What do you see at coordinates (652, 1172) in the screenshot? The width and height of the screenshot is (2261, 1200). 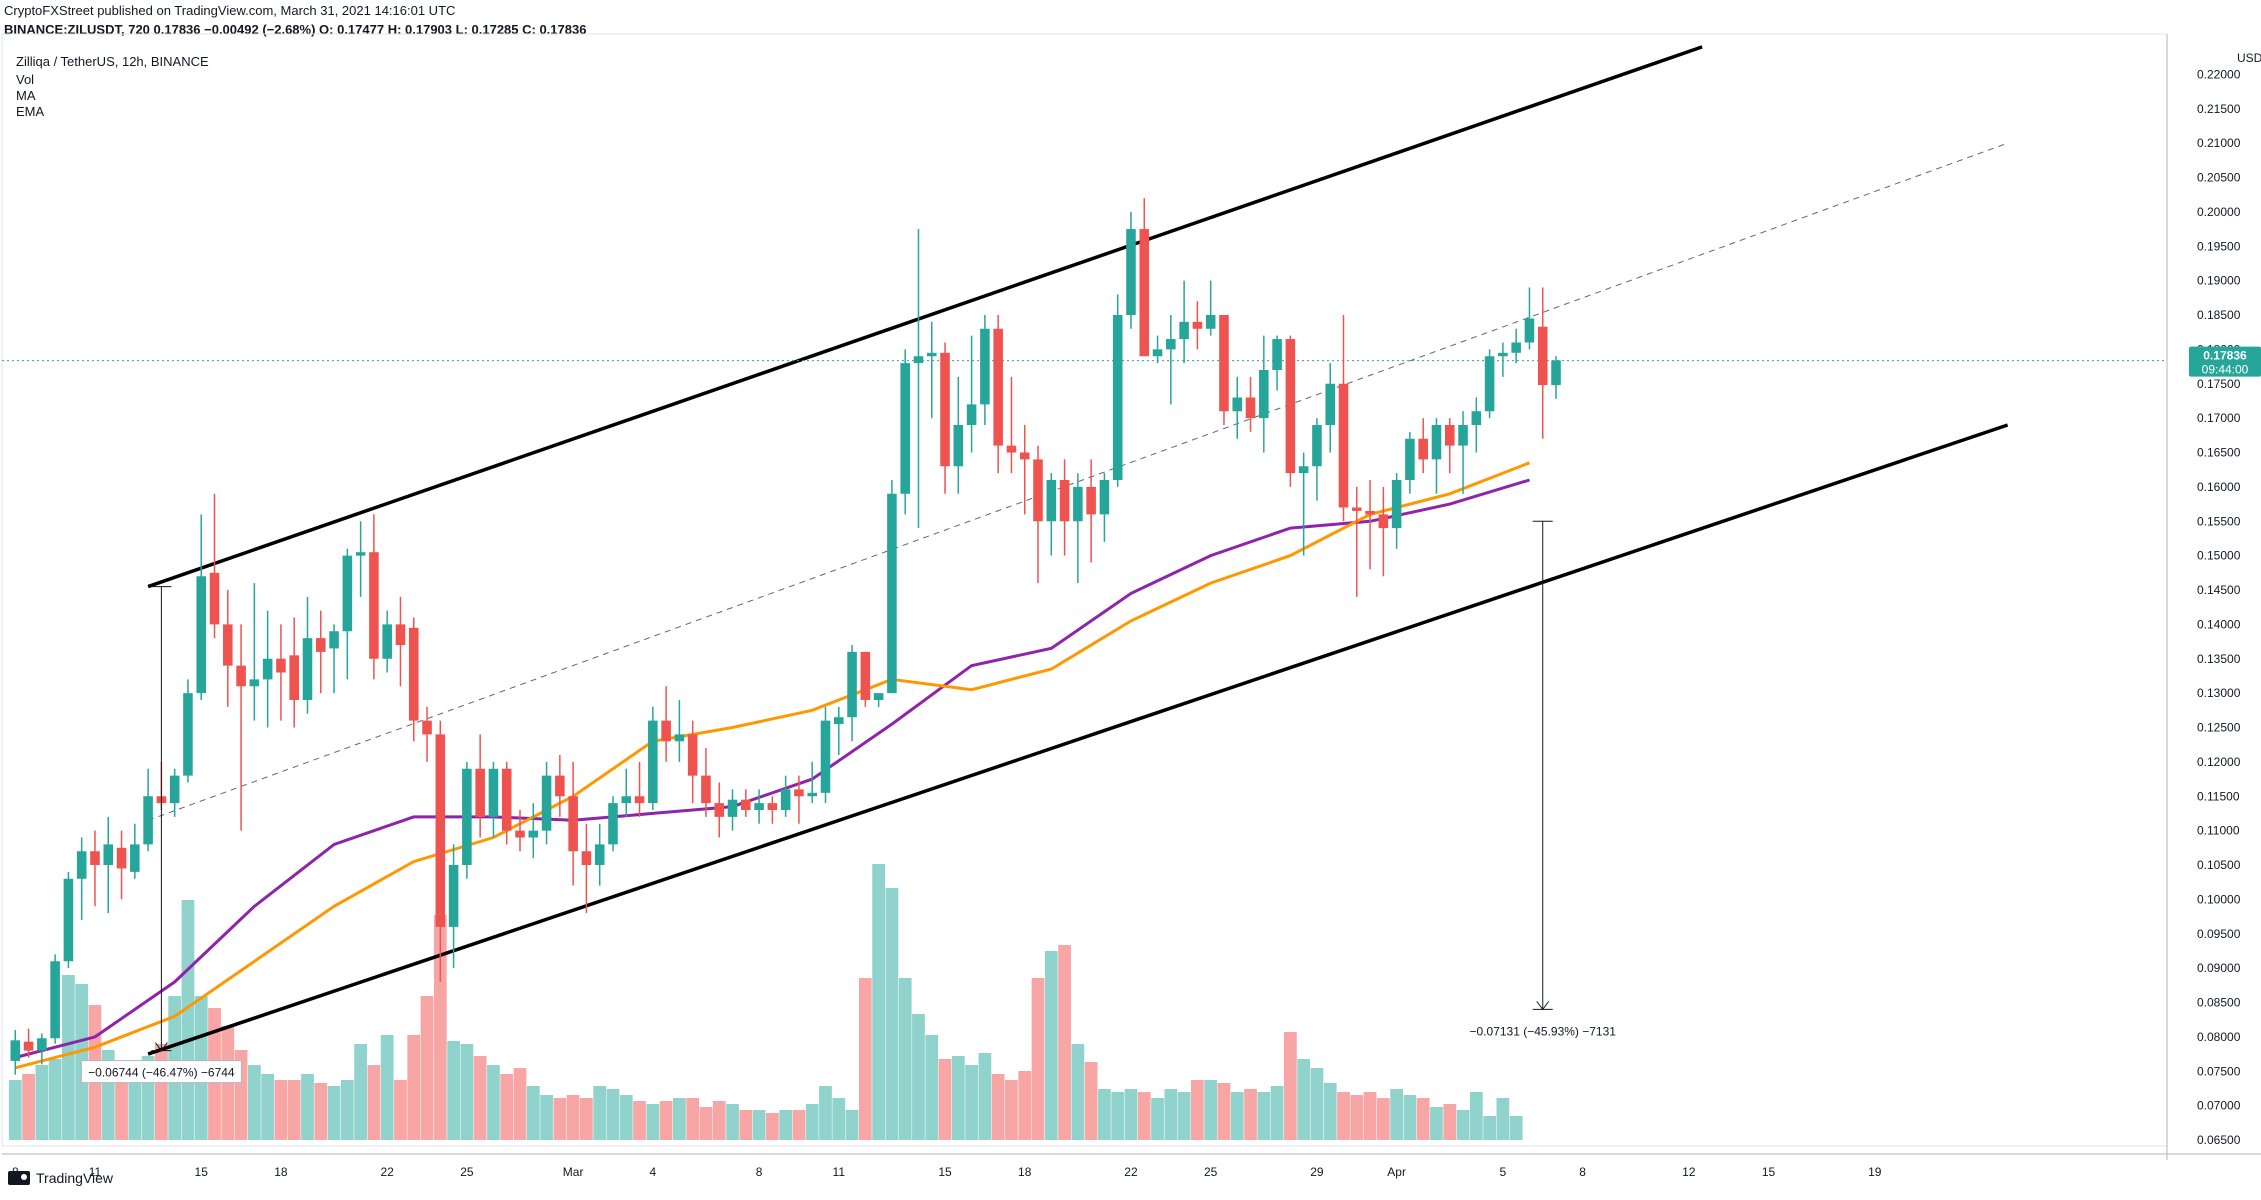 I see `time-tick-label: 4` at bounding box center [652, 1172].